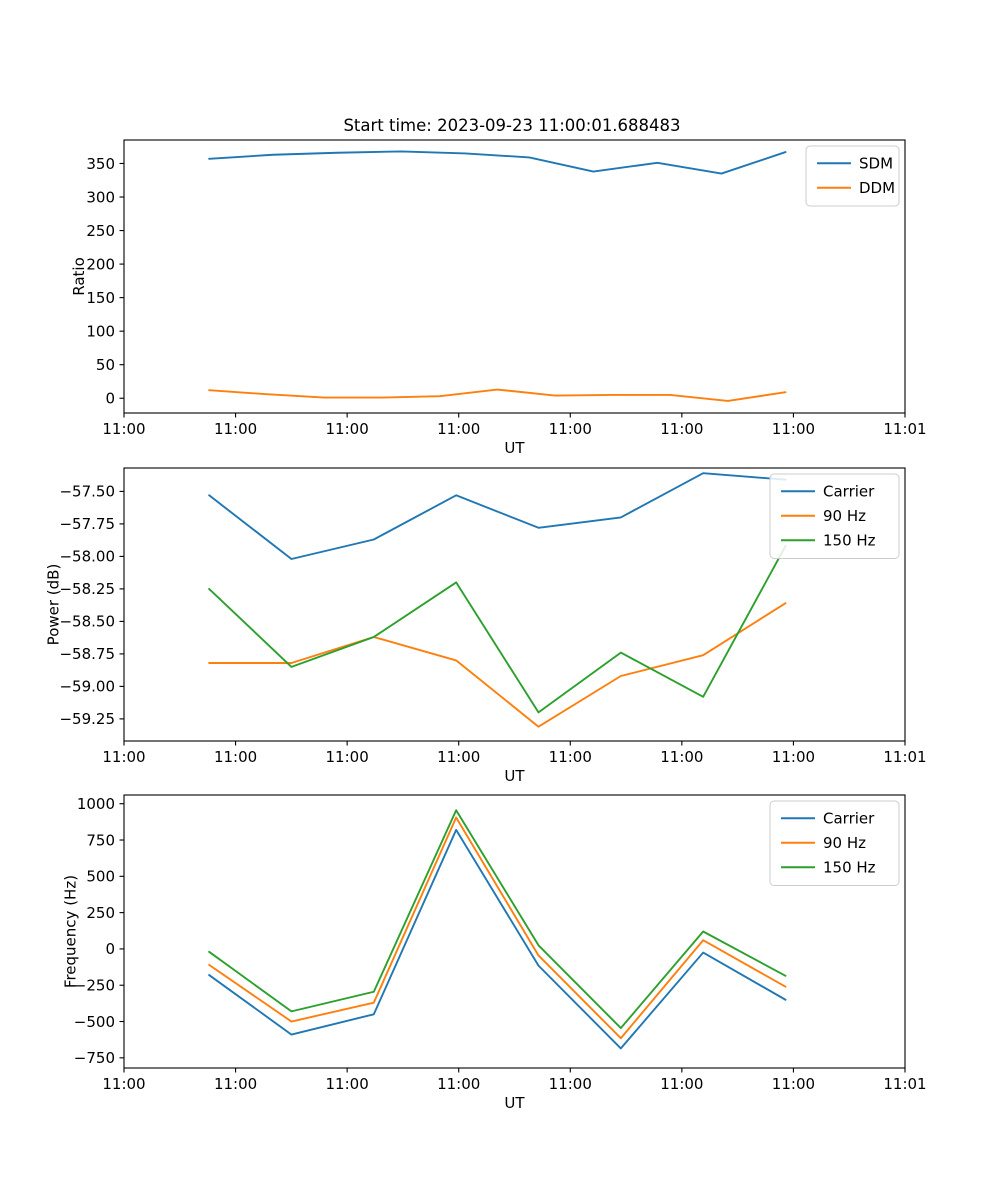 This screenshot has height=1200, width=1000. Describe the element at coordinates (87, 719) in the screenshot. I see `y-tick-label: −59.25` at that location.